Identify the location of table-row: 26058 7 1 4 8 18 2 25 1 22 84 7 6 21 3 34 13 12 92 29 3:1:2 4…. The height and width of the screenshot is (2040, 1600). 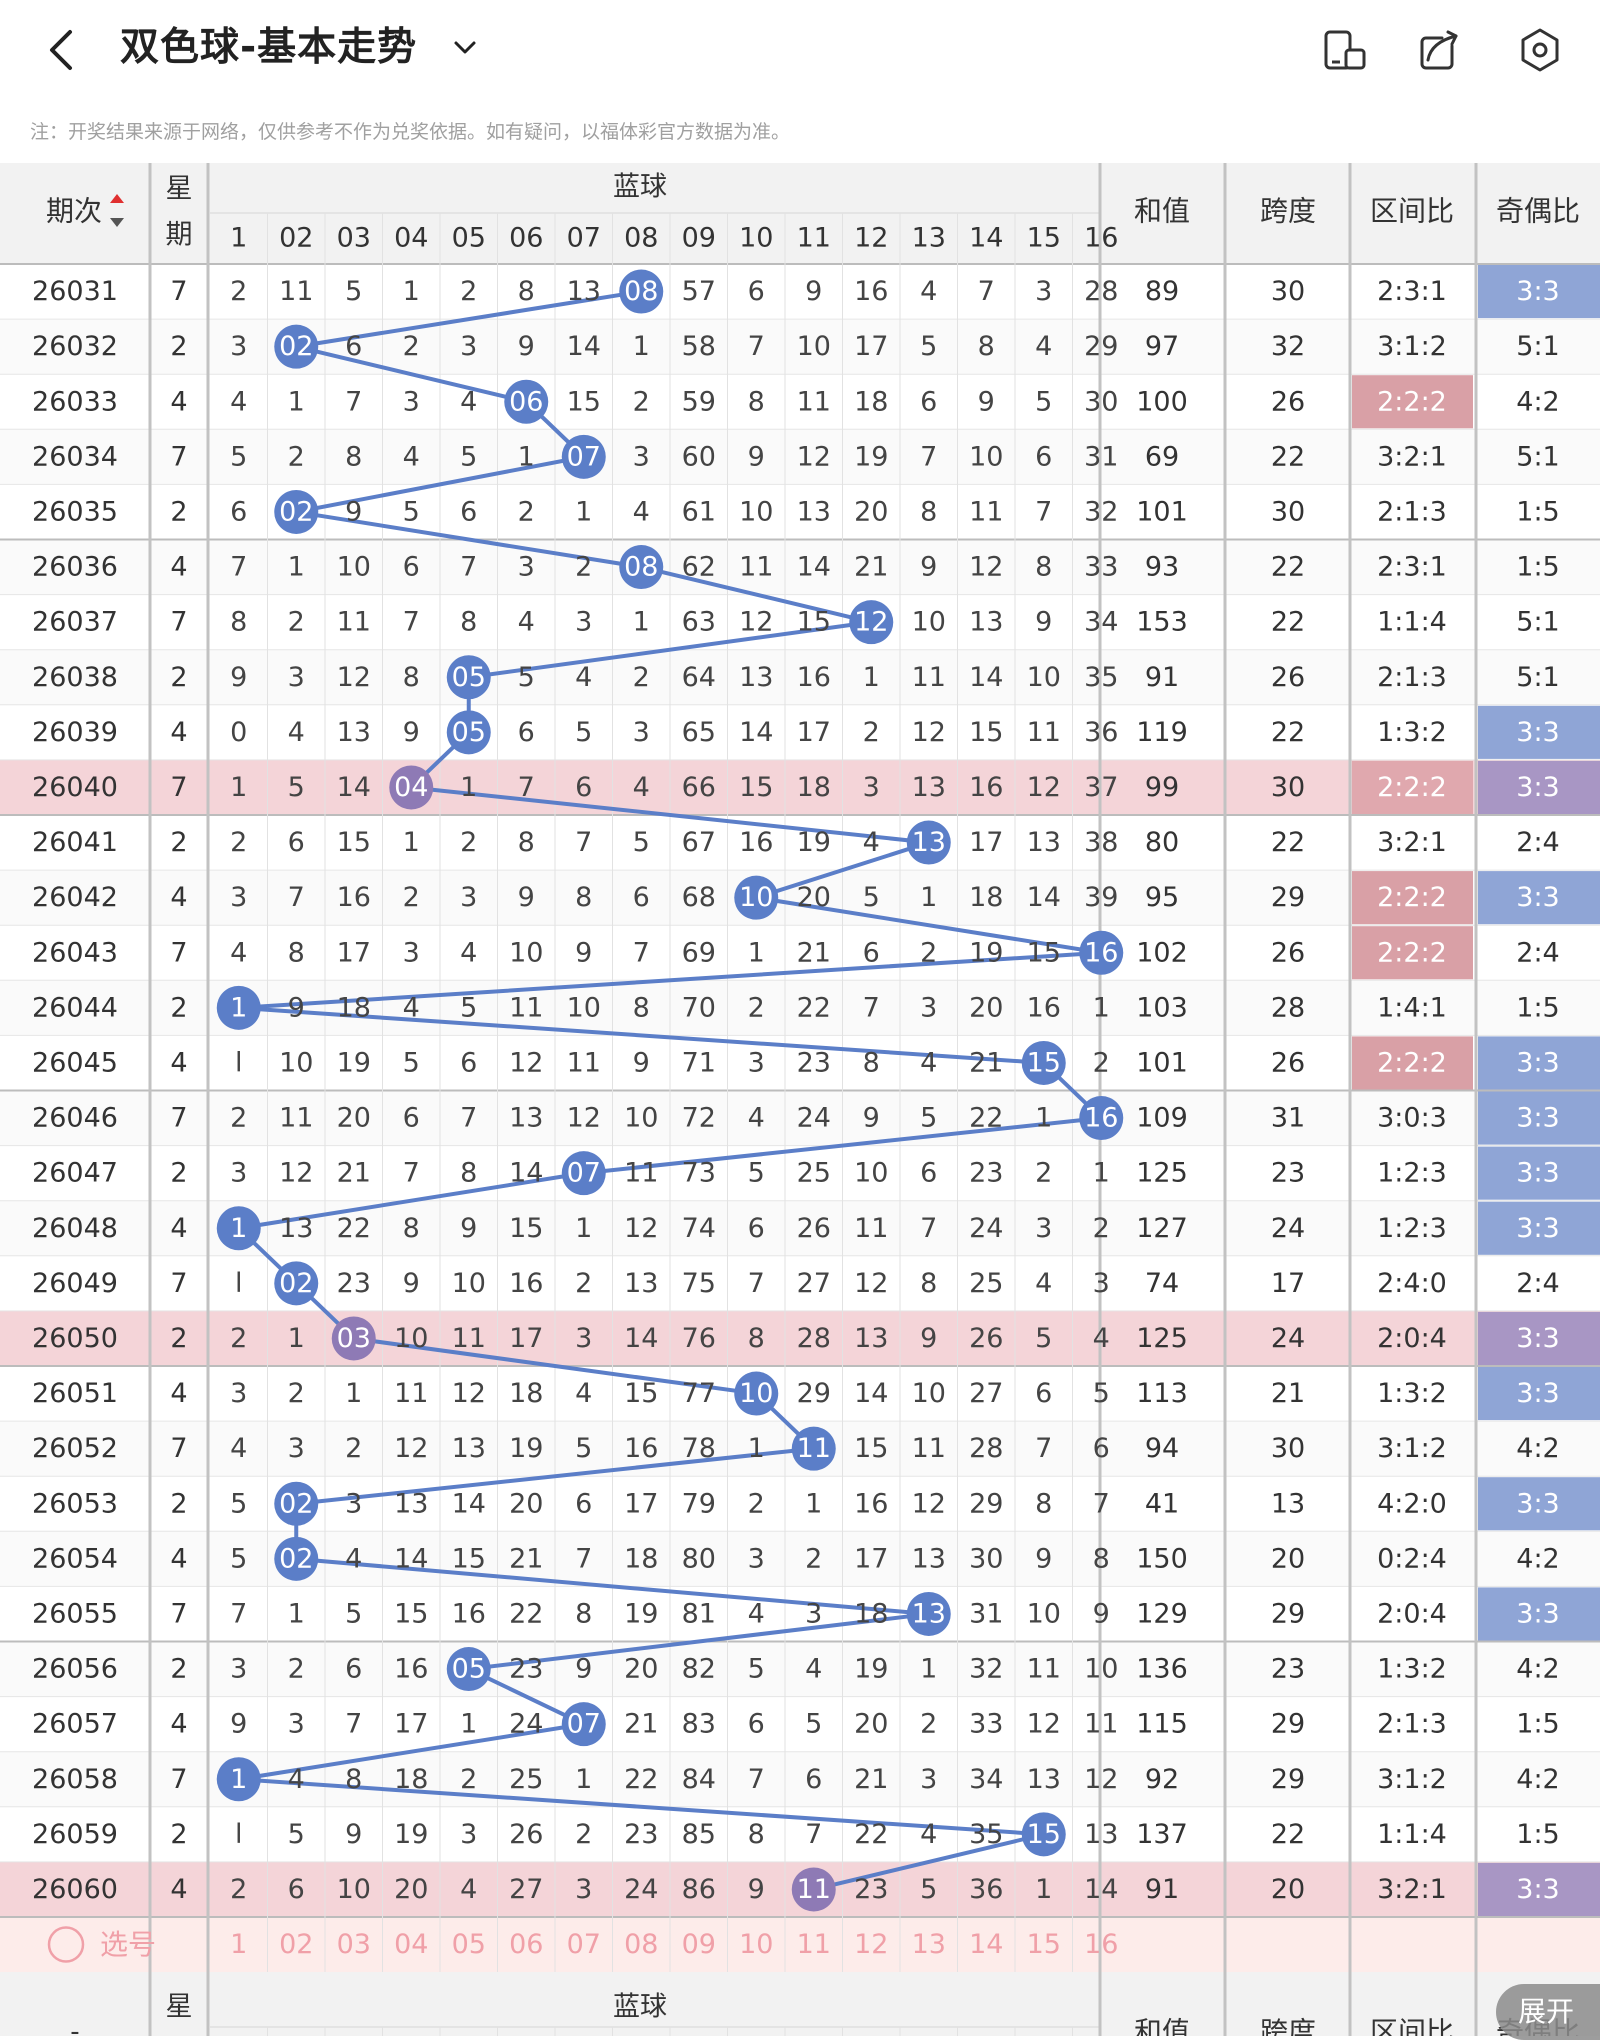
(796, 1779).